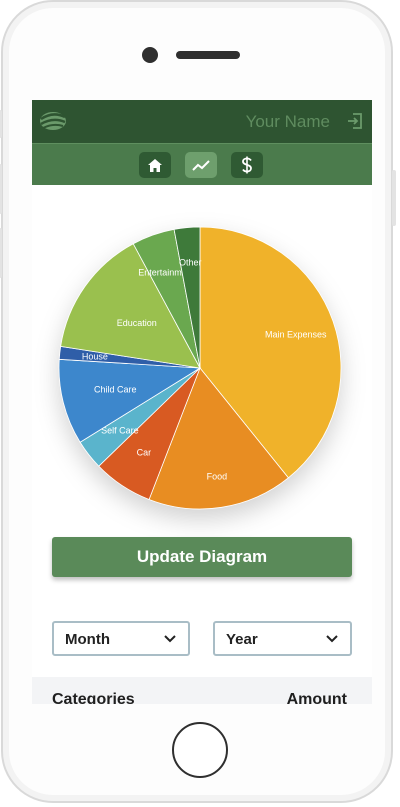 The width and height of the screenshot is (400, 807). Describe the element at coordinates (115, 389) in the screenshot. I see `pie-label-child-care: Child Care` at that location.